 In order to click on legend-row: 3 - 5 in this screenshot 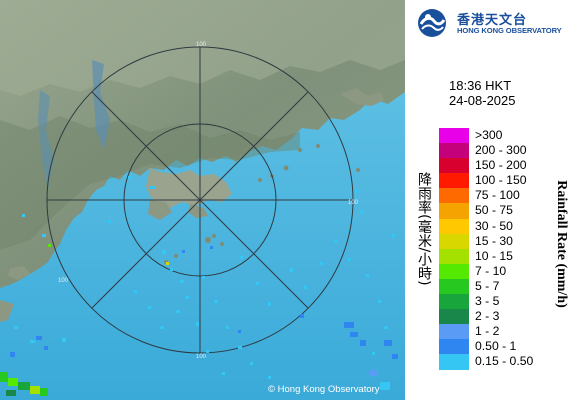, I will do `click(507, 302)`.